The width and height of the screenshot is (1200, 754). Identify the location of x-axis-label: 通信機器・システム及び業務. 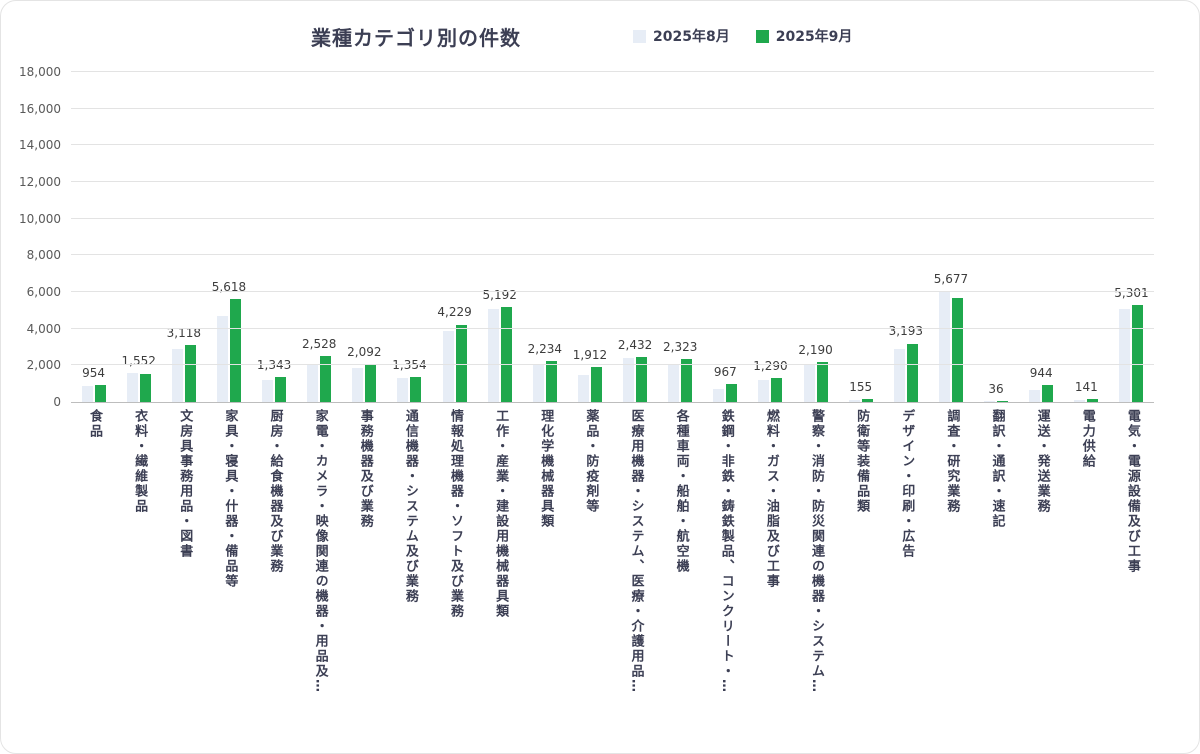
(410, 506).